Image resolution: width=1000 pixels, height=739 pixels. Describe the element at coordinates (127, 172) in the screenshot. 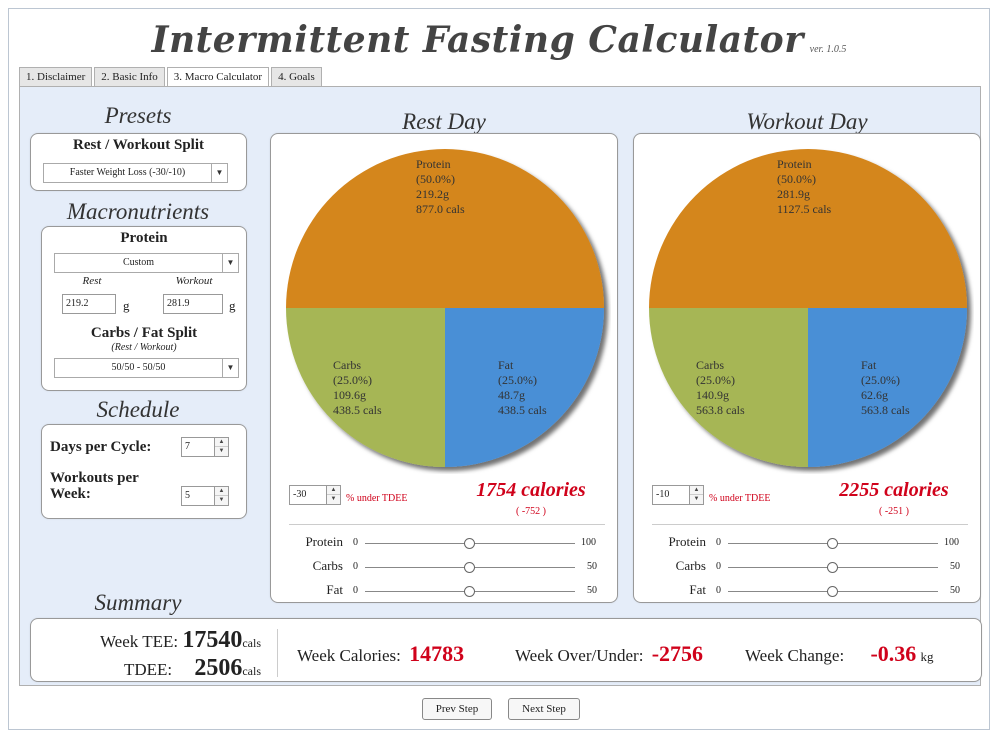

I see `split-select-value: Faster Weight Loss (-30/-10)` at that location.